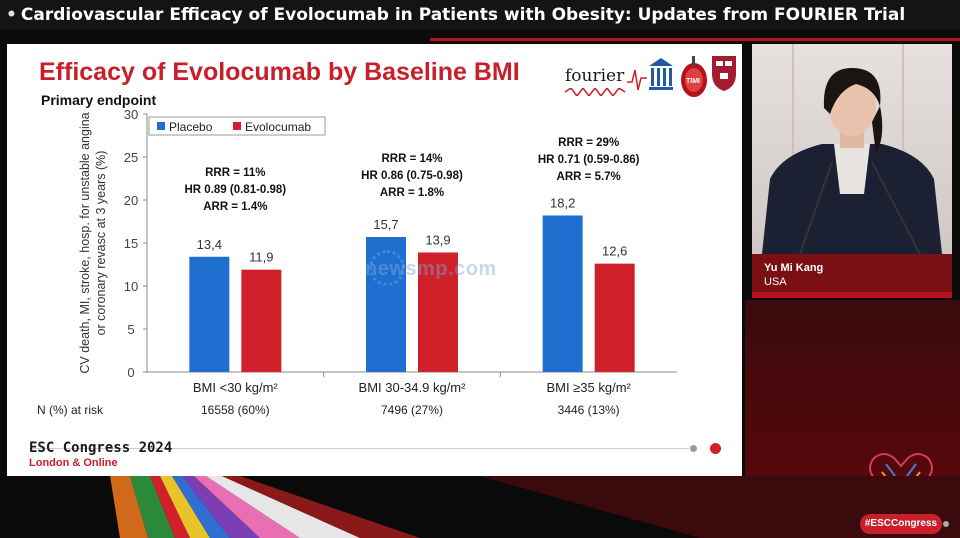  I want to click on timi-logo-icon: TIMI, so click(694, 76).